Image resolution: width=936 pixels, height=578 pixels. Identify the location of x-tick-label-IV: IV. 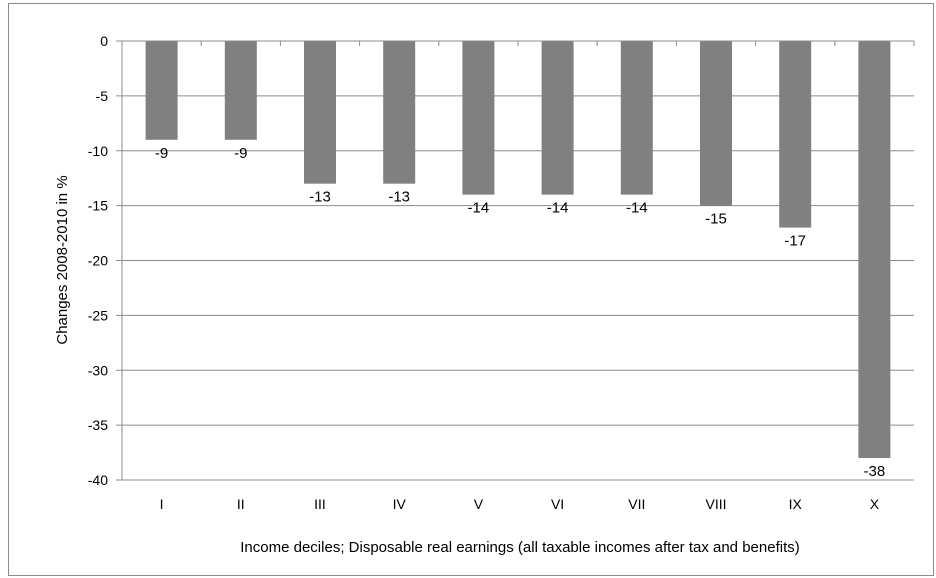
(400, 504).